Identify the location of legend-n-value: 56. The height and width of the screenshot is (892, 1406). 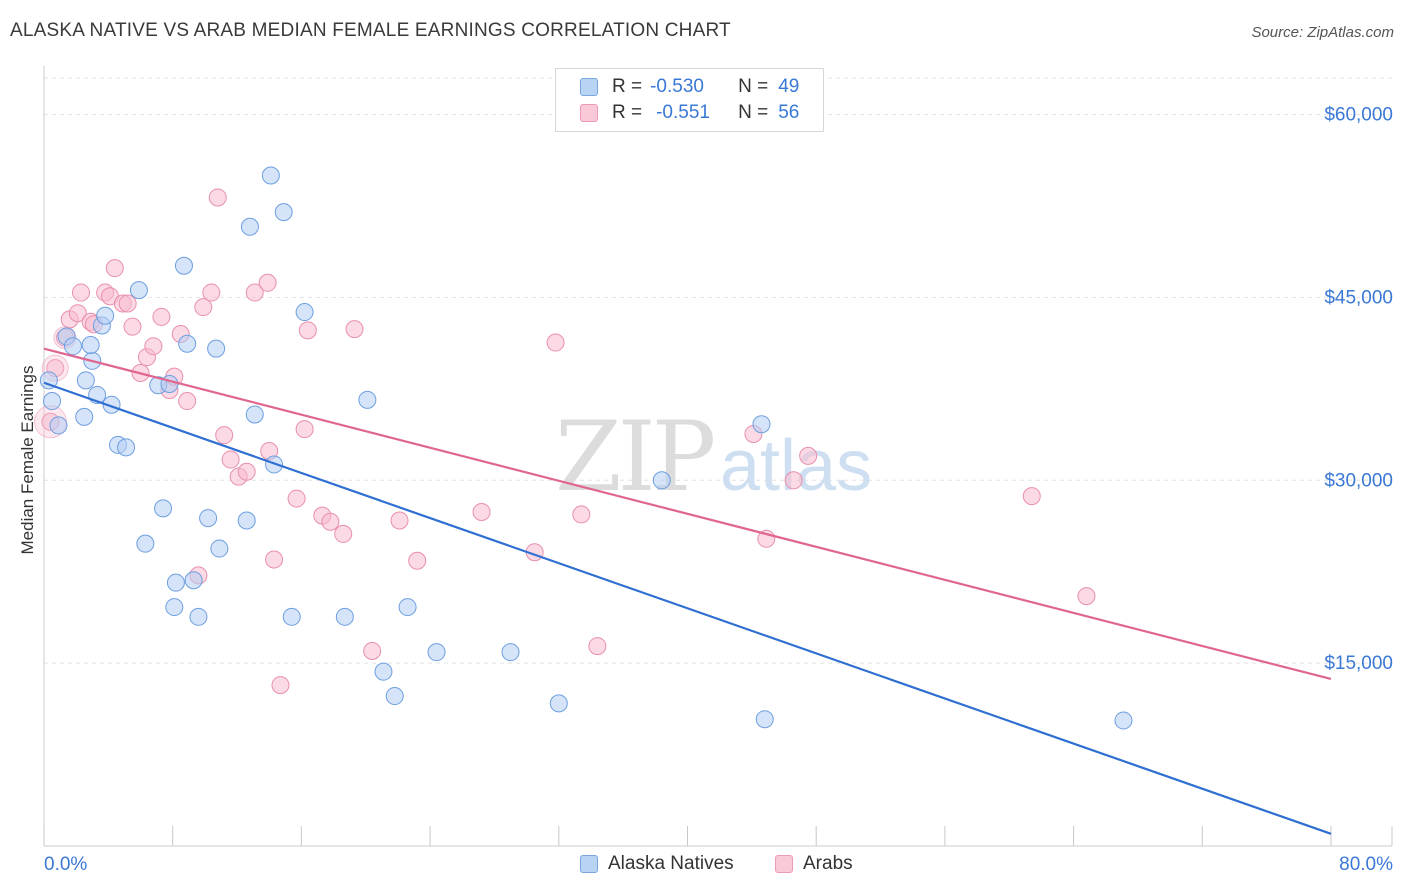
(789, 112).